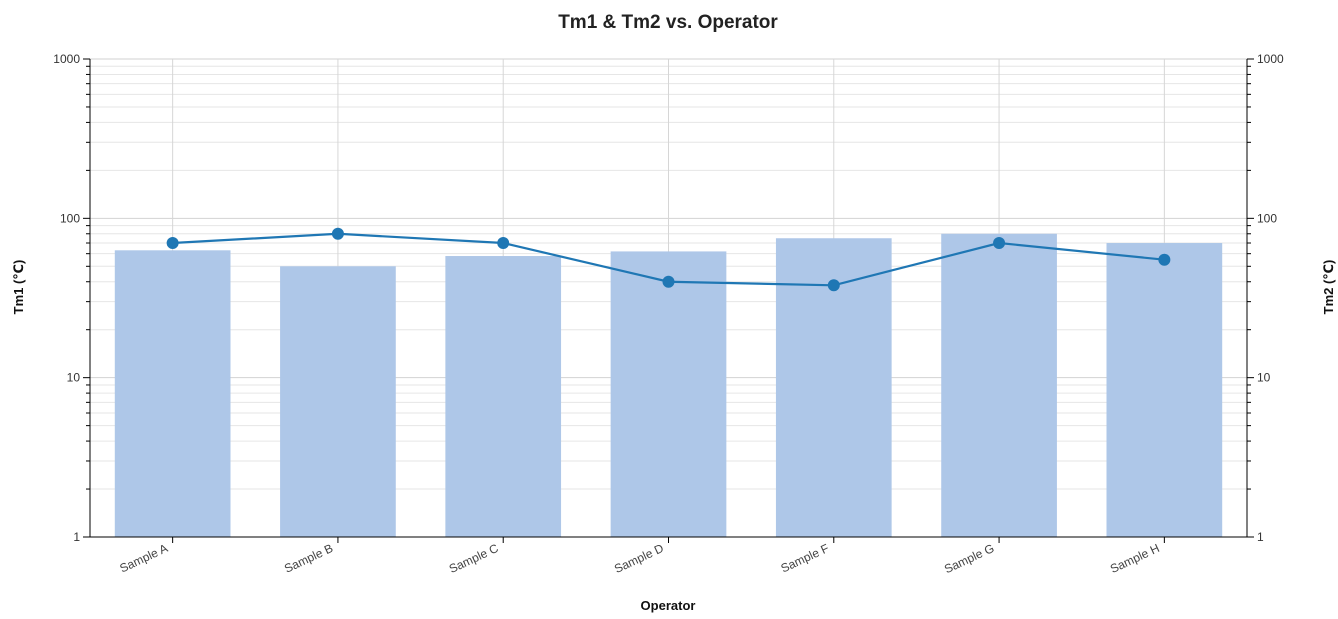 The height and width of the screenshot is (619, 1338). Describe the element at coordinates (639, 558) in the screenshot. I see `x-tick-label: Sample D` at that location.